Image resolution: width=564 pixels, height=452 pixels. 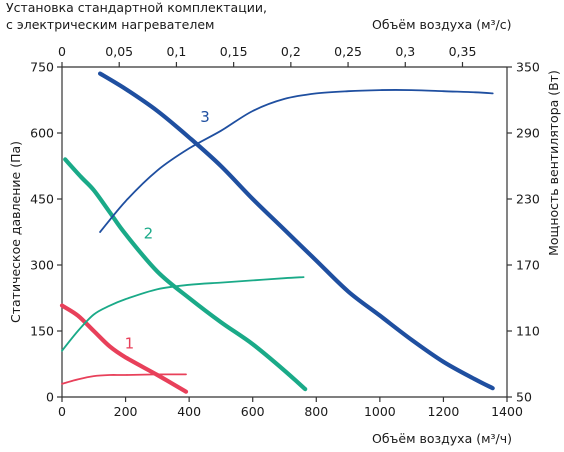 What do you see at coordinates (234, 51) in the screenshot?
I see `x-top-tick-label: 0,15` at bounding box center [234, 51].